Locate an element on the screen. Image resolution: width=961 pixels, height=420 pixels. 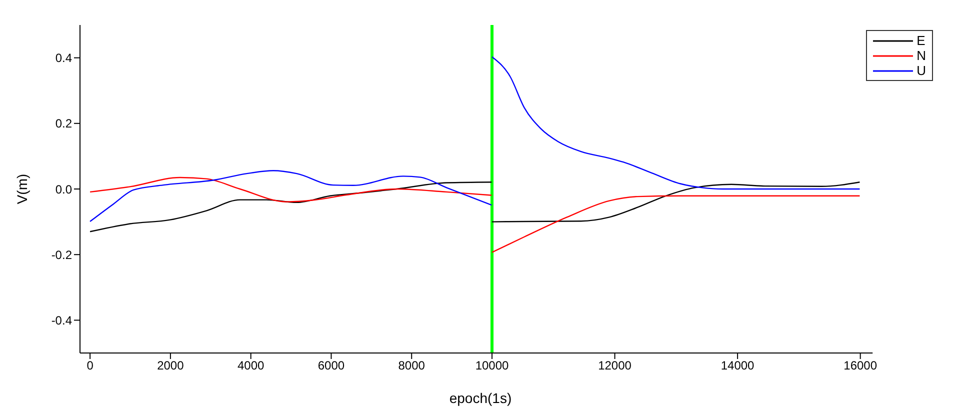
x-tick-label: 6000 is located at coordinates (331, 365).